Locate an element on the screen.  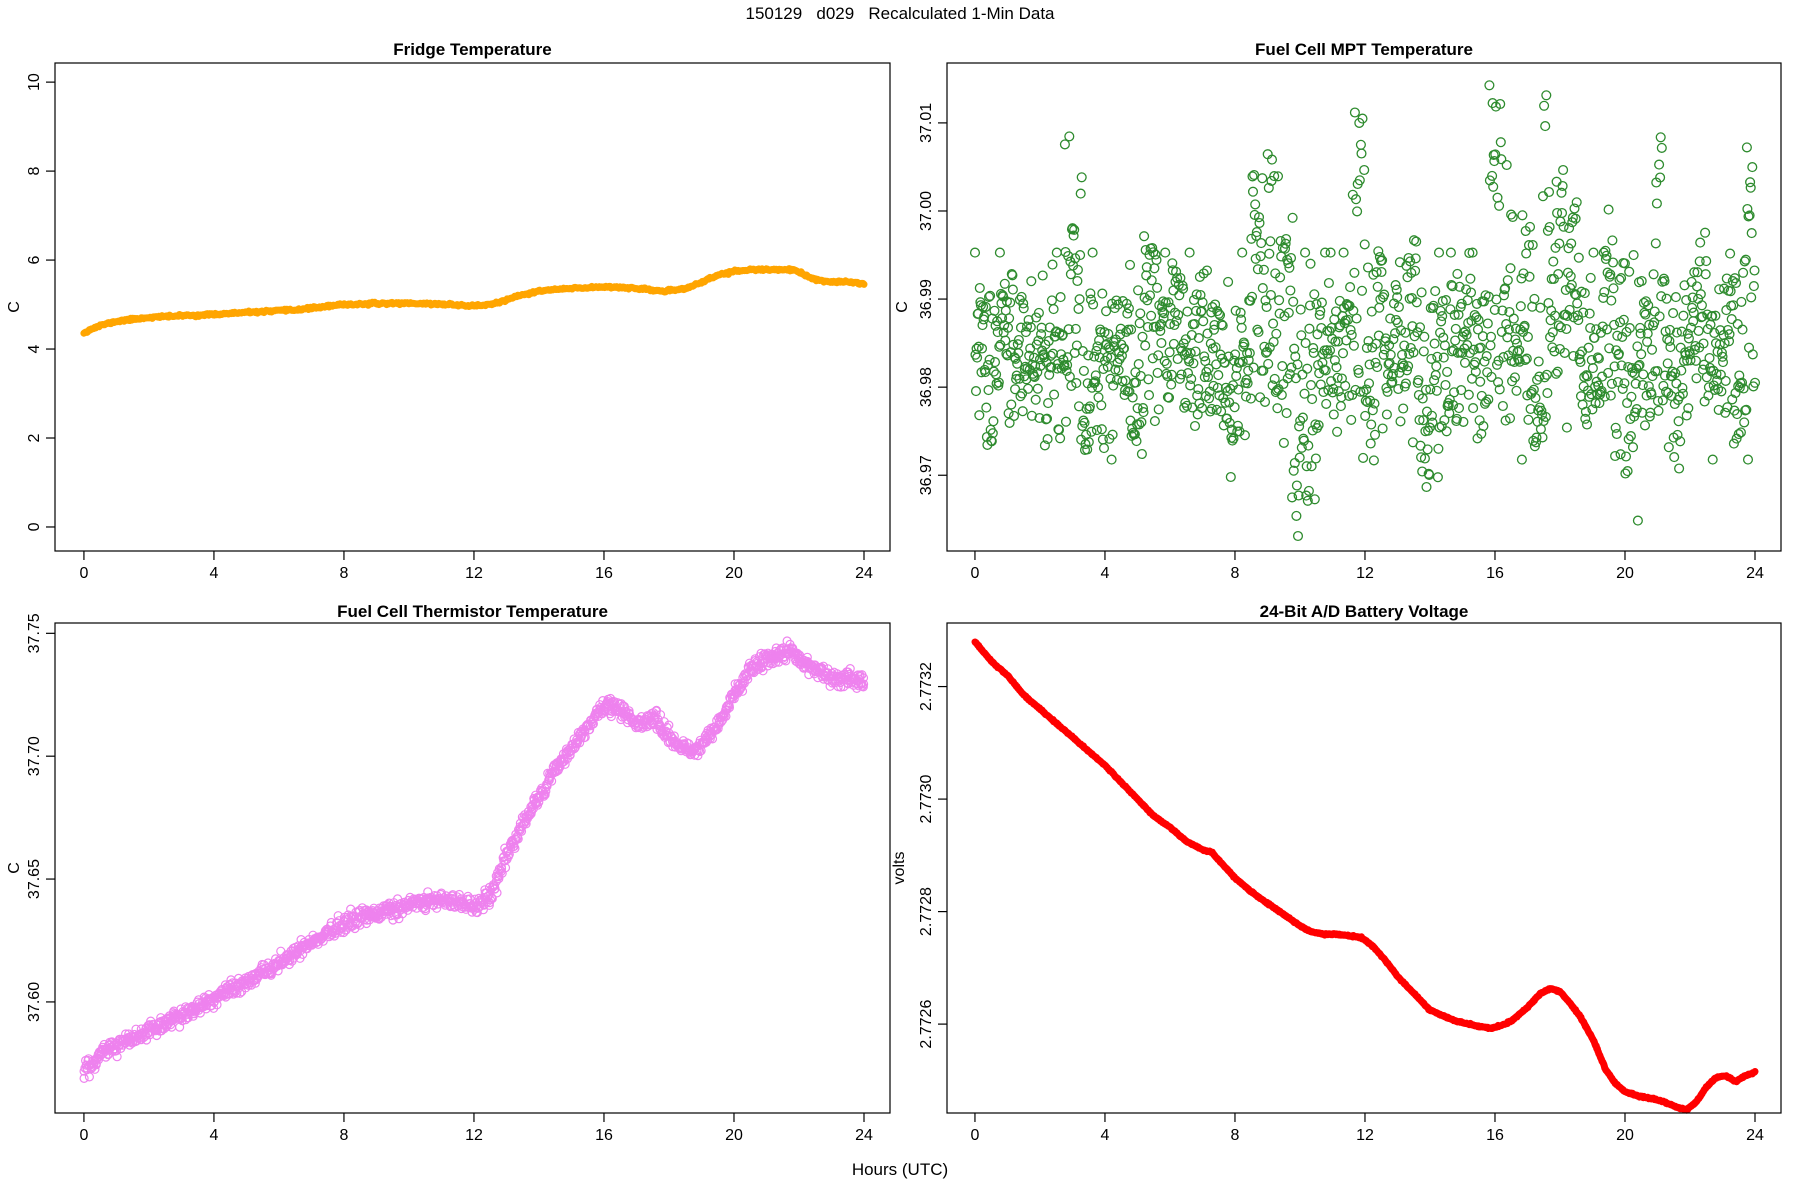
panel-title-fuel-cell-thermistor-temperature: Fuel Cell Thermistor Temperature is located at coordinates (472, 611).